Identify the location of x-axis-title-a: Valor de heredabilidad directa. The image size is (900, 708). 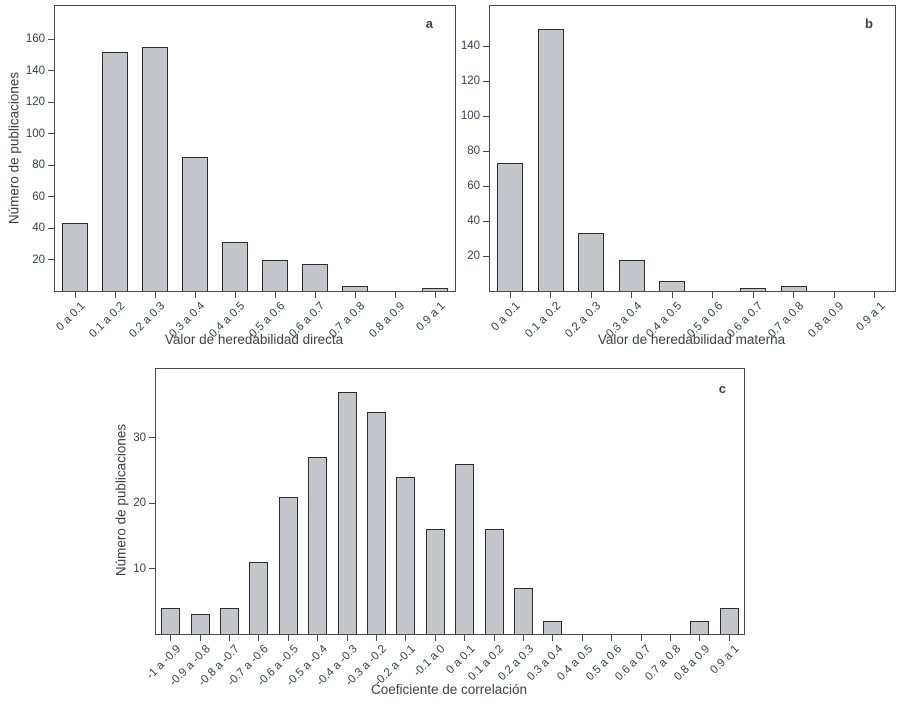
(254, 339).